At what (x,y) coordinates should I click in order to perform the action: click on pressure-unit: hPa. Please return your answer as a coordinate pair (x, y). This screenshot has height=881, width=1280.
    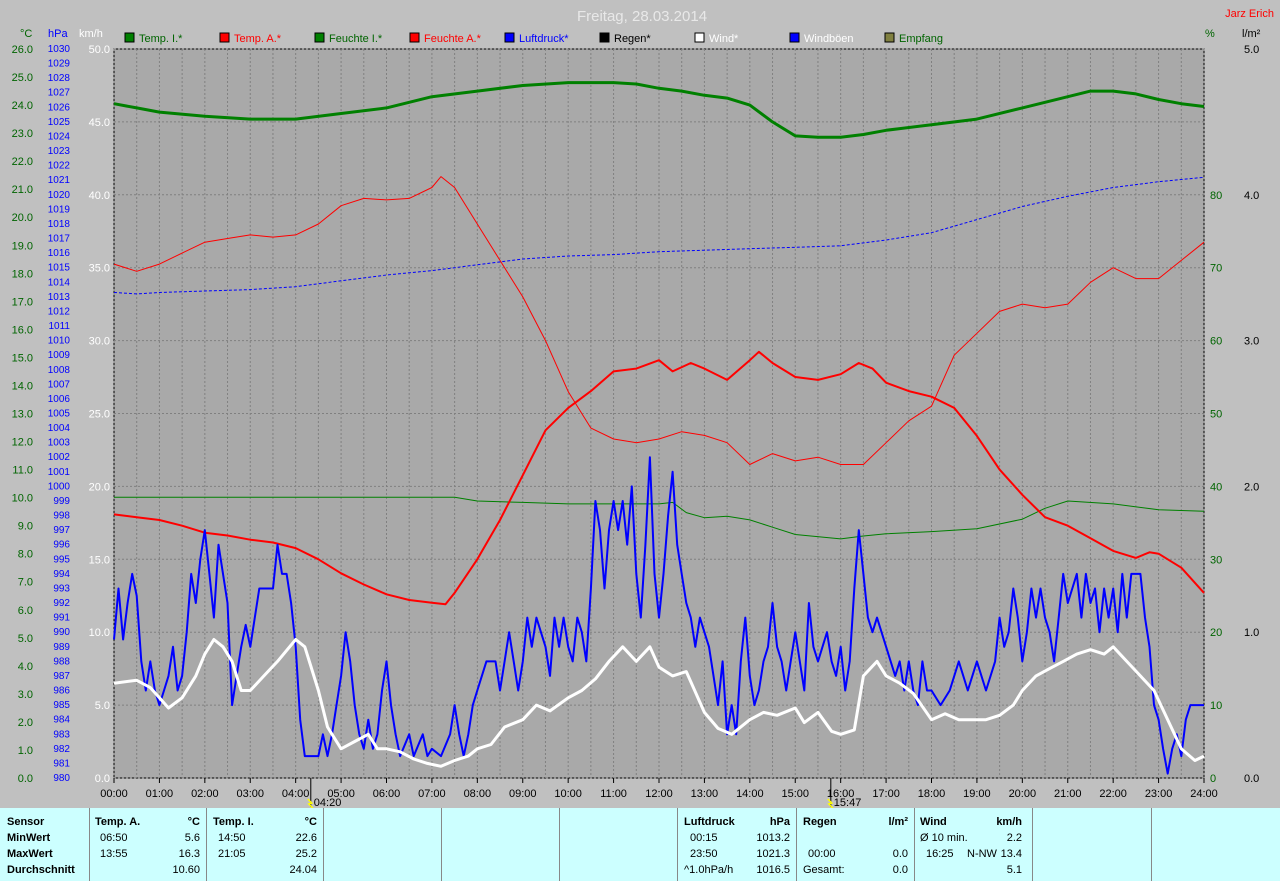
    Looking at the image, I should click on (779, 822).